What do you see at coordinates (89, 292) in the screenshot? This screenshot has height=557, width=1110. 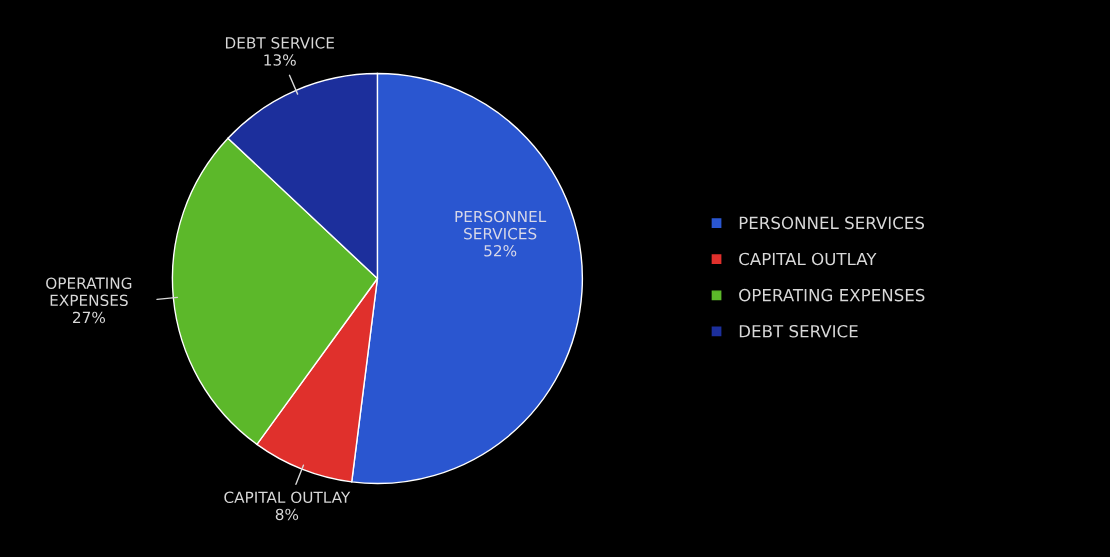 I see `slice-label: OPERATING EXPENSES` at bounding box center [89, 292].